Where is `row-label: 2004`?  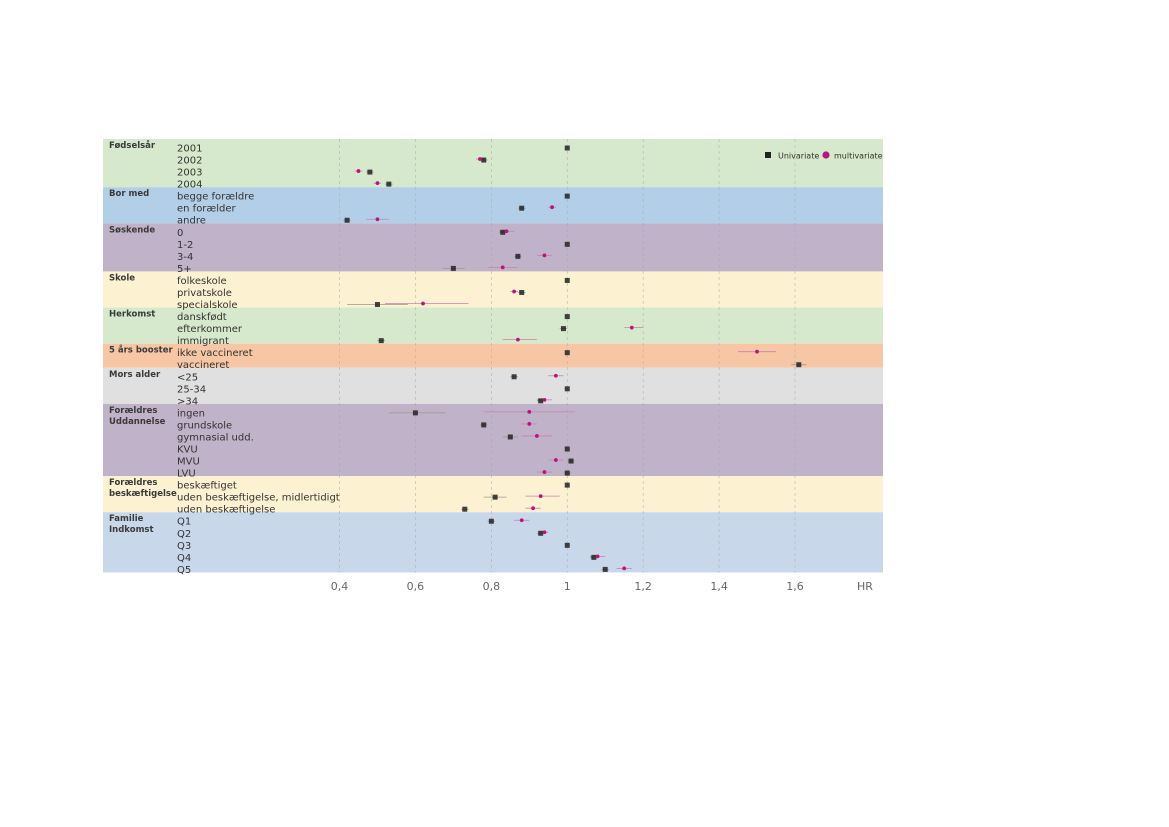
row-label: 2004 is located at coordinates (189, 185).